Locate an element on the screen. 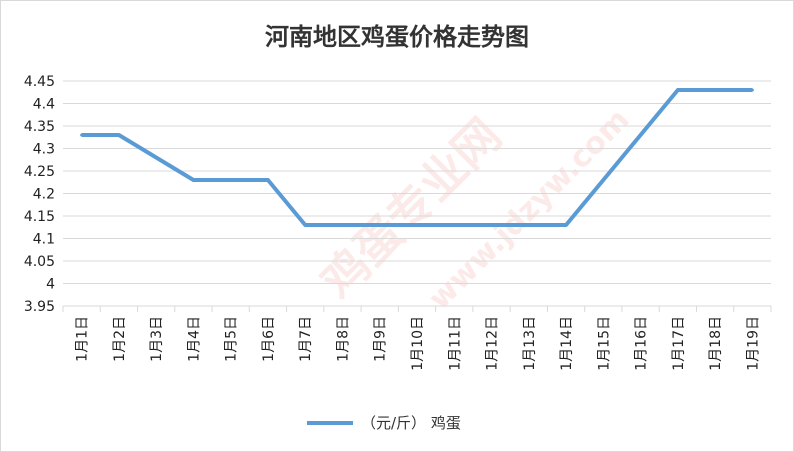  x-tick-label: 1月12日 is located at coordinates (493, 343).